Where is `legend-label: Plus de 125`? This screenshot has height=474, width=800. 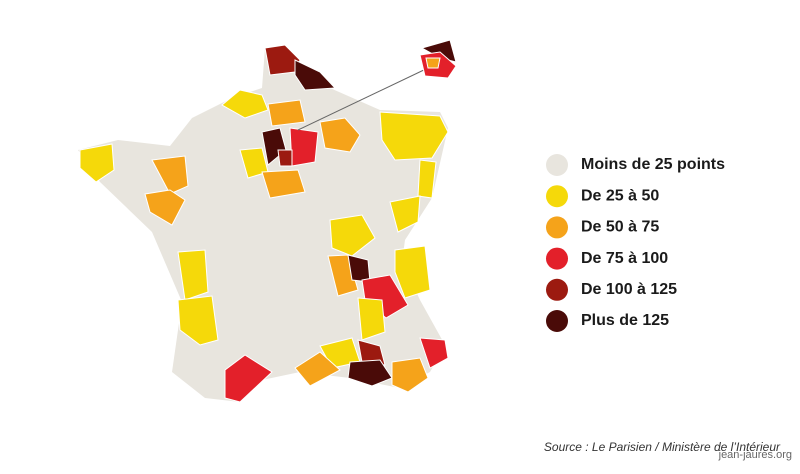
legend-label: Plus de 125 is located at coordinates (625, 320).